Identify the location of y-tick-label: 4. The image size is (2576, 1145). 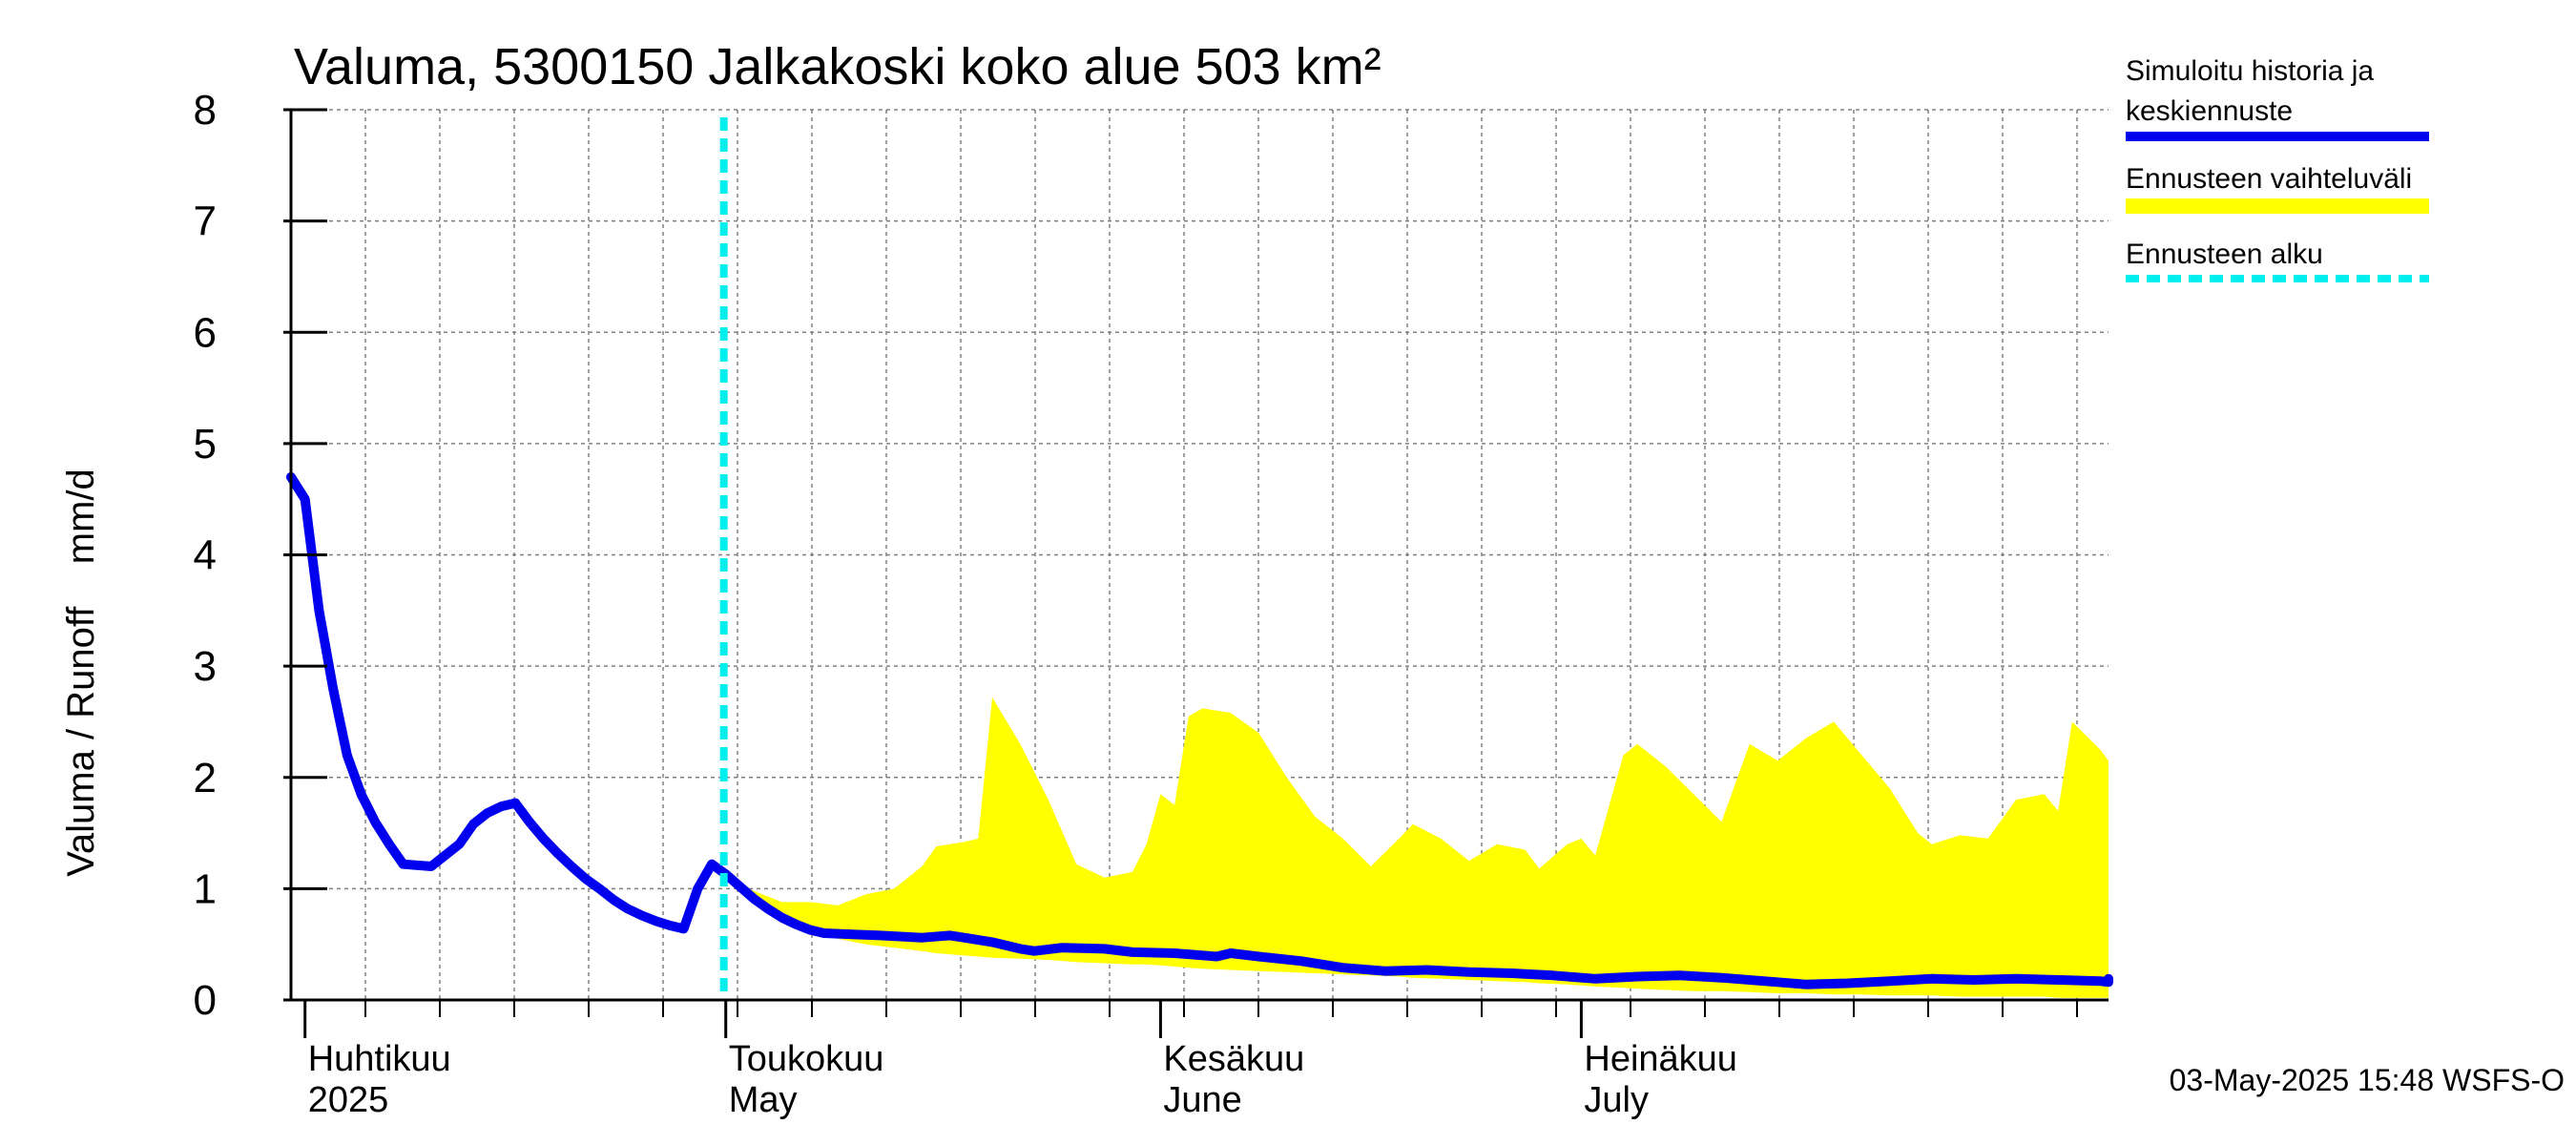
(205, 555).